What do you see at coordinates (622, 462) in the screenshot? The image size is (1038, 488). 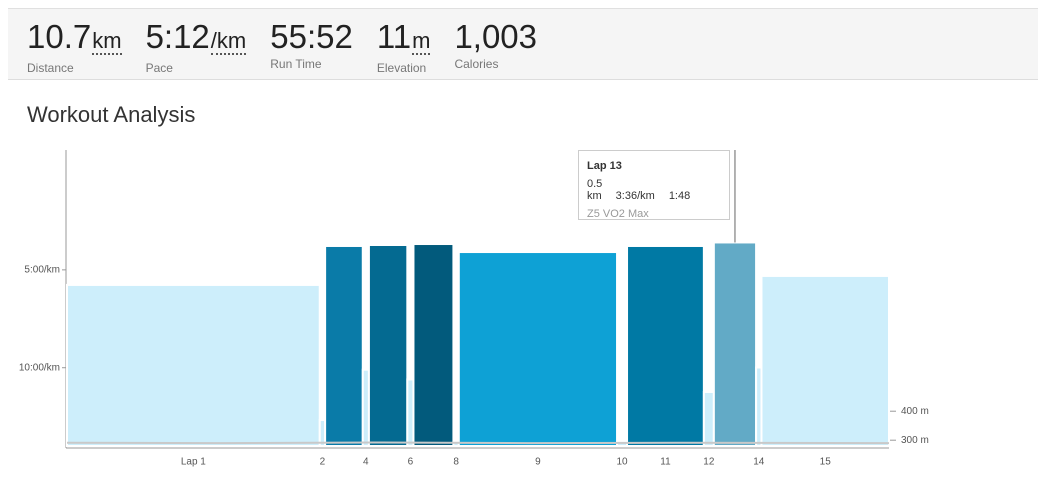 I see `x-tick-label: 10` at bounding box center [622, 462].